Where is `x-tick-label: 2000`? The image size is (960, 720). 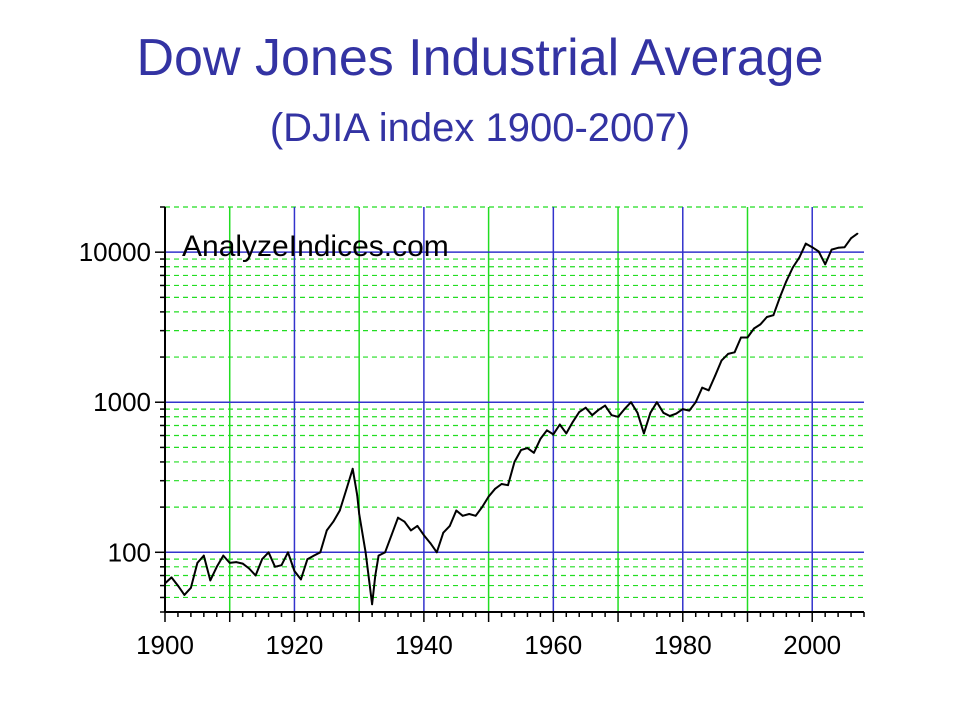 x-tick-label: 2000 is located at coordinates (812, 645).